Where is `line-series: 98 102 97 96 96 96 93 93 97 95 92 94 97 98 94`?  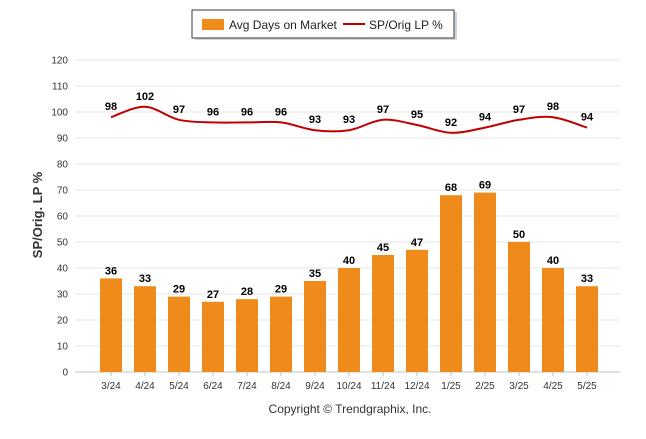
line-series: 98 102 97 96 96 96 93 93 97 95 92 94 97 98 94 is located at coordinates (349, 112).